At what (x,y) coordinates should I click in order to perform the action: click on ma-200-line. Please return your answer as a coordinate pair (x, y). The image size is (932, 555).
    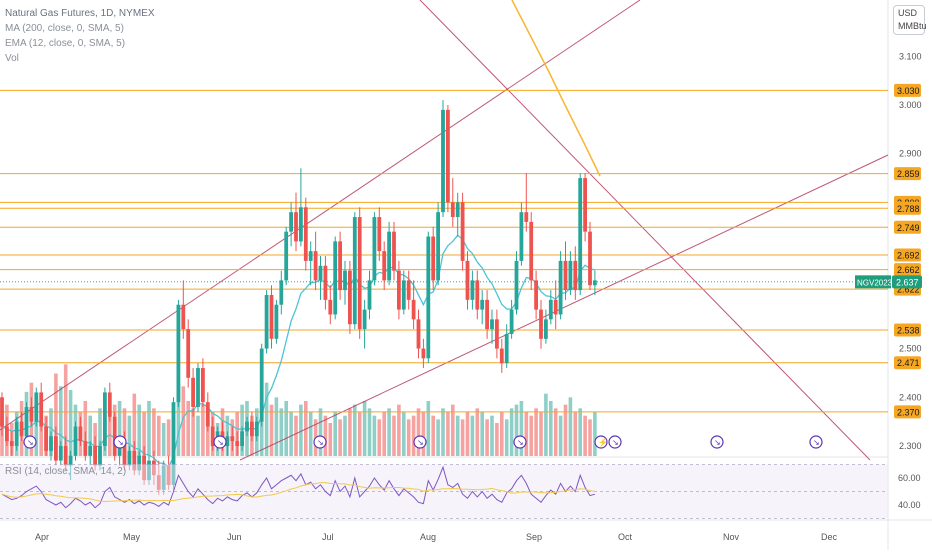
    Looking at the image, I should click on (556, 88).